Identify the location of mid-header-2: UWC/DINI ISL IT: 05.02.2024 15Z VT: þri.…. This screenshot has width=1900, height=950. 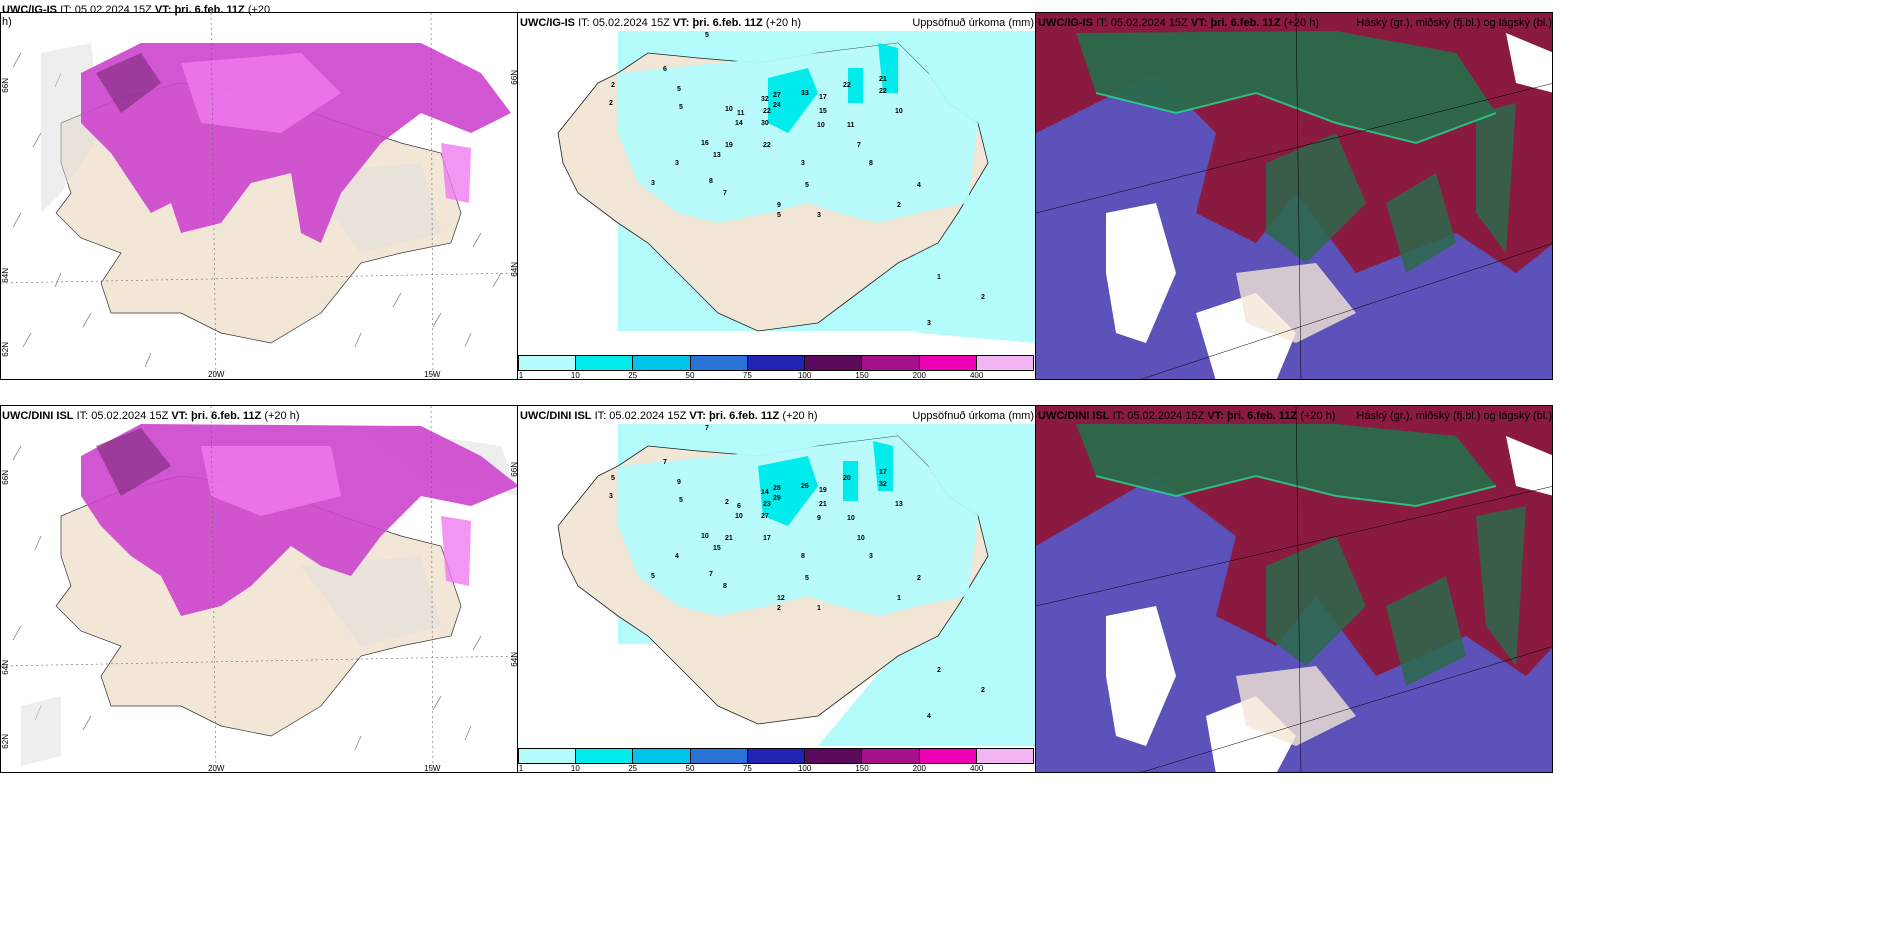
(669, 416).